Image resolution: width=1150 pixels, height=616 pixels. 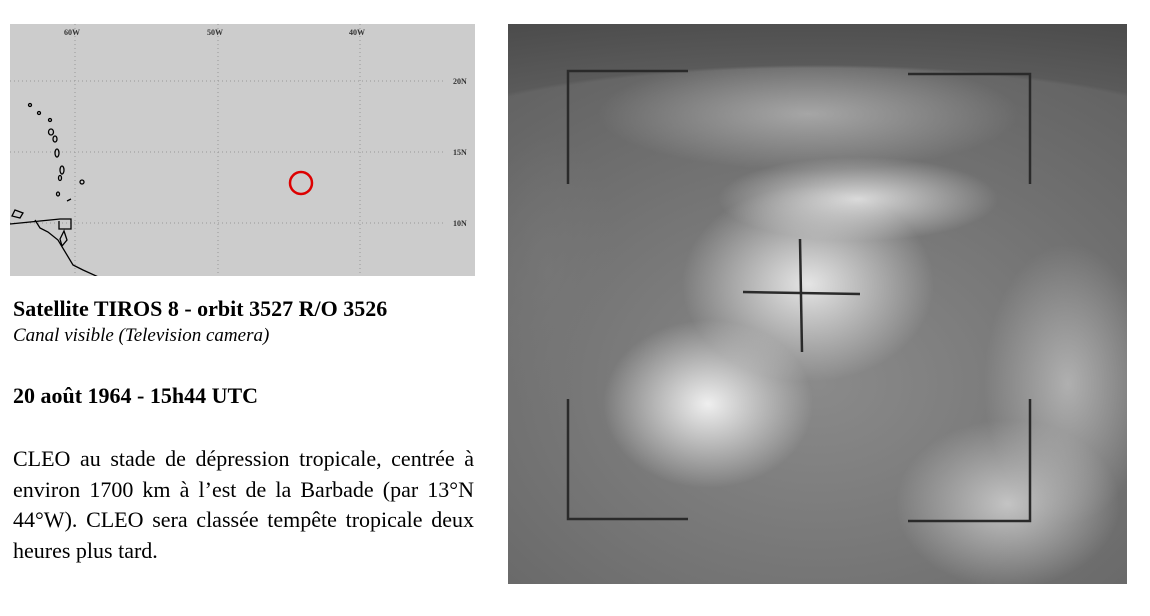 What do you see at coordinates (72, 32) in the screenshot?
I see `lon-label-60w: 60W` at bounding box center [72, 32].